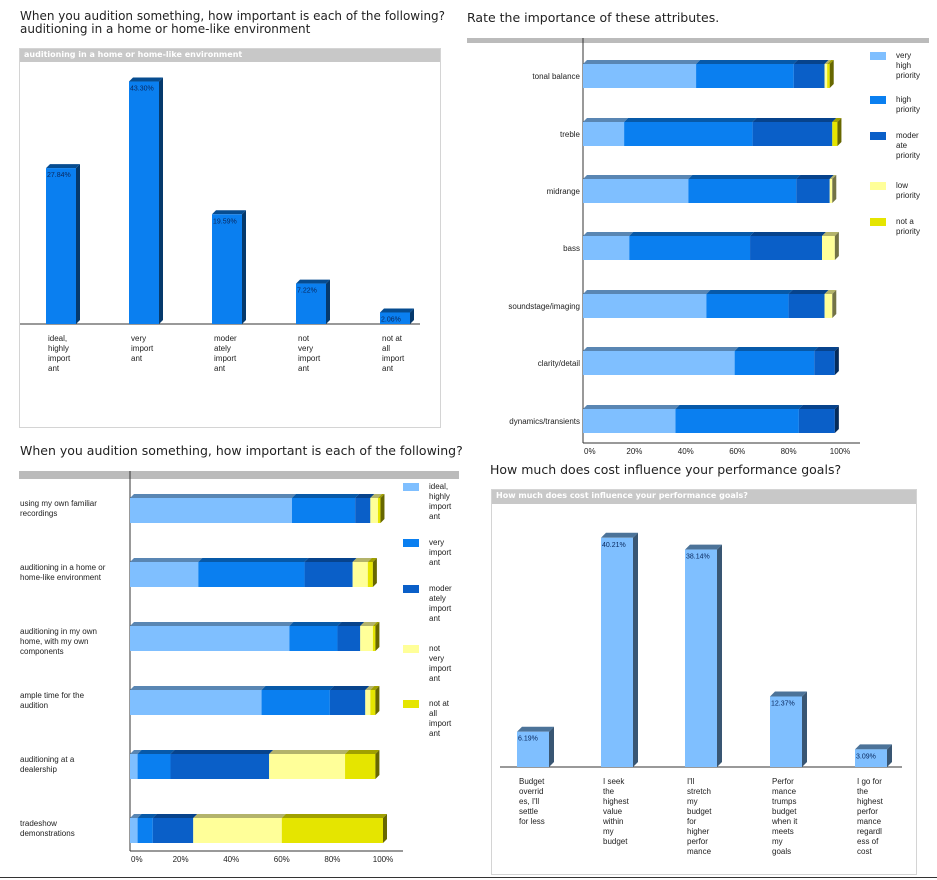 The height and width of the screenshot is (880, 937). What do you see at coordinates (435, 516) in the screenshot?
I see `legend-label: ant` at bounding box center [435, 516].